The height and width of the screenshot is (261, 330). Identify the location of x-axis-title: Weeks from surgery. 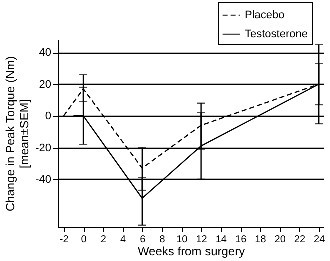
(192, 251).